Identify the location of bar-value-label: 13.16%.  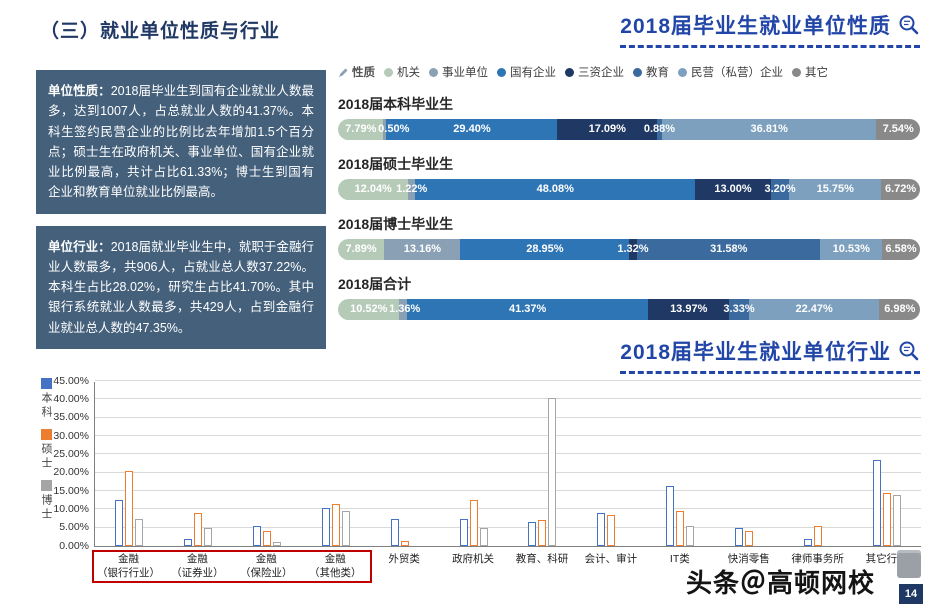
(422, 249).